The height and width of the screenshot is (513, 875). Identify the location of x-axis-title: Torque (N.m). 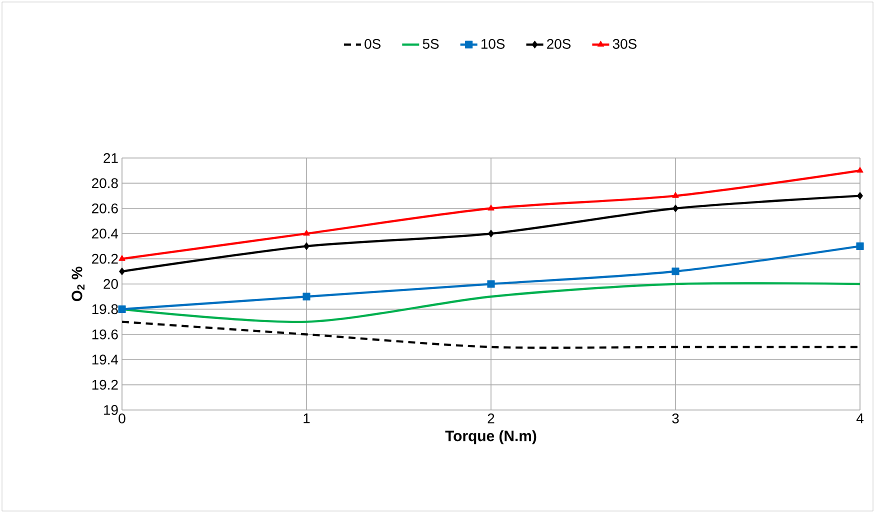
(490, 437).